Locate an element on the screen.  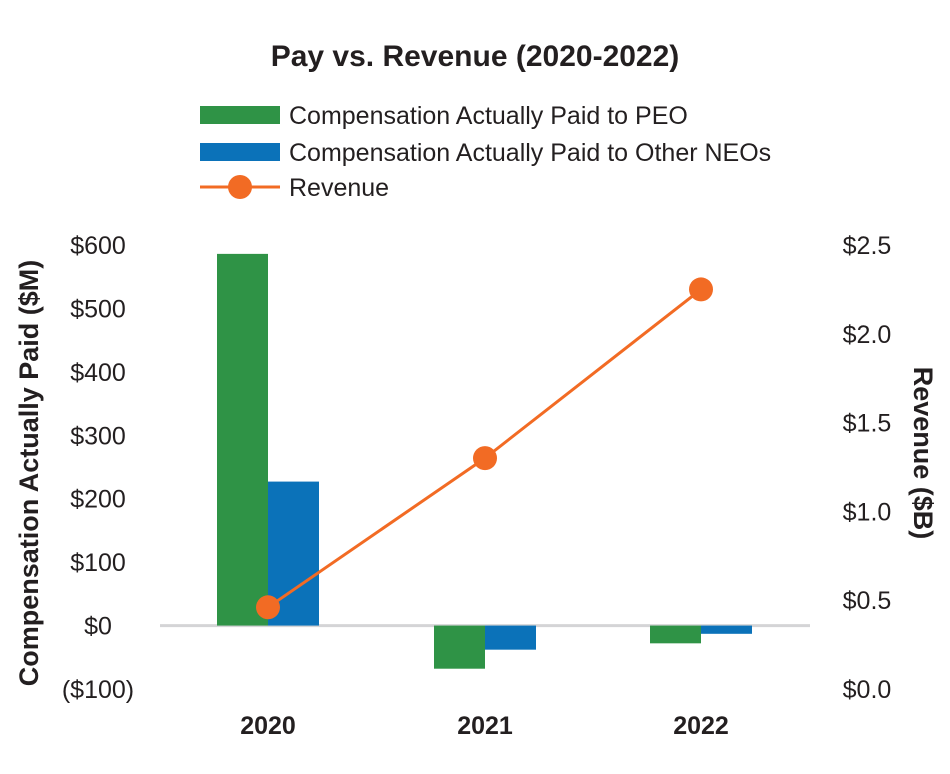
revenue-point-2022 is located at coordinates (701, 289).